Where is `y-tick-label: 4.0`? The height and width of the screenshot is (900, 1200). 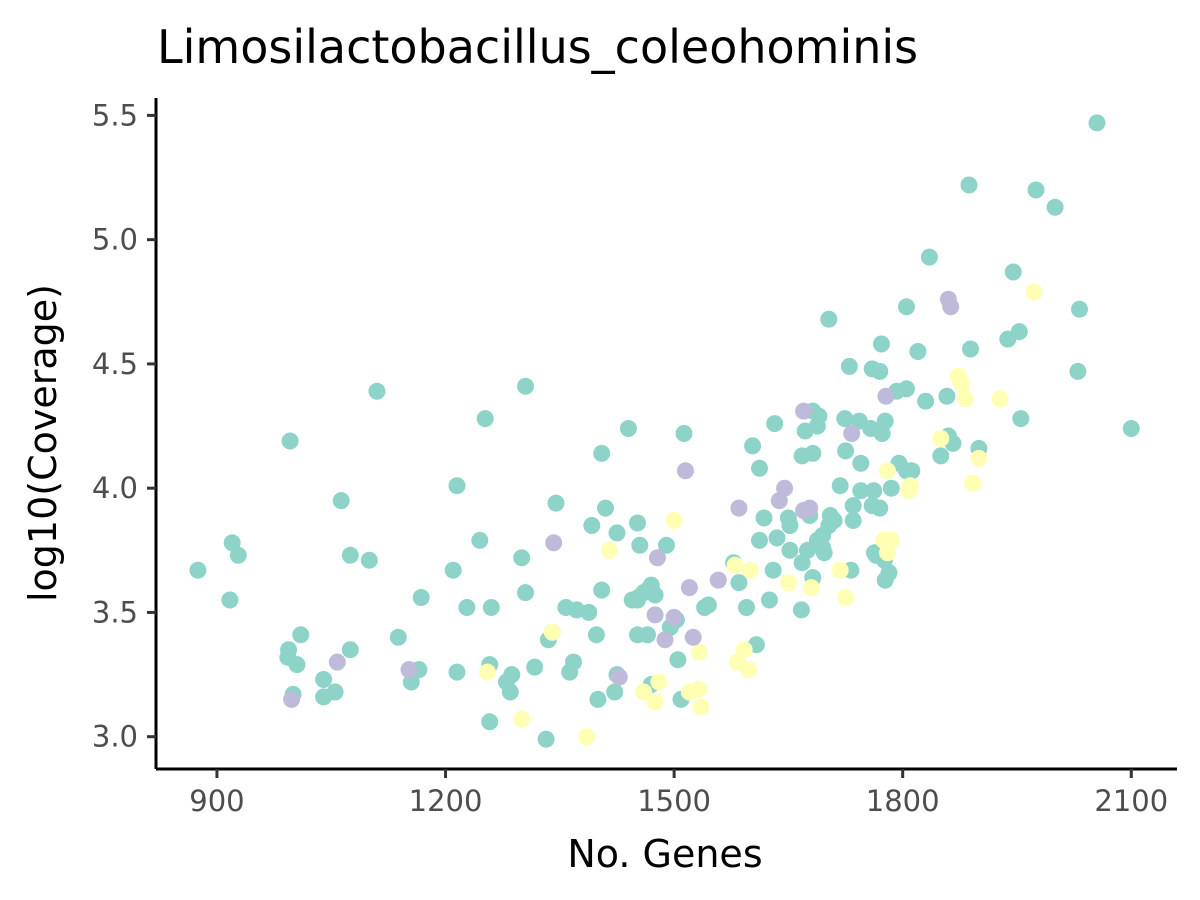 y-tick-label: 4.0 is located at coordinates (115, 488).